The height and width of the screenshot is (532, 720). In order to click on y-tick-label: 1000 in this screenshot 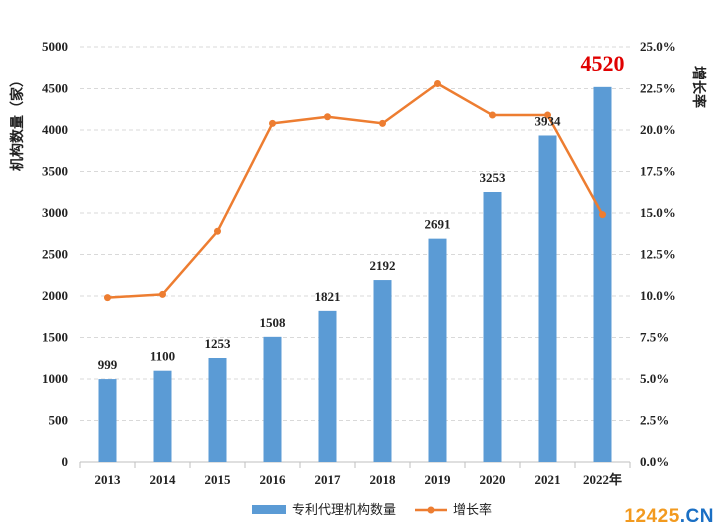, I will do `click(55, 378)`.